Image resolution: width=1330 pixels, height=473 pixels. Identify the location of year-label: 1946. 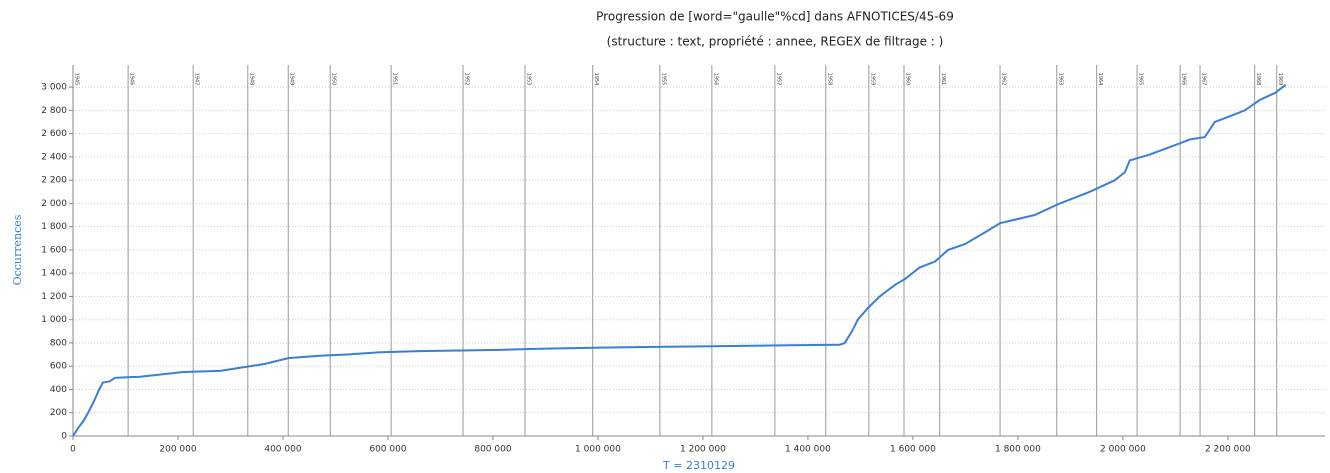
(132, 79).